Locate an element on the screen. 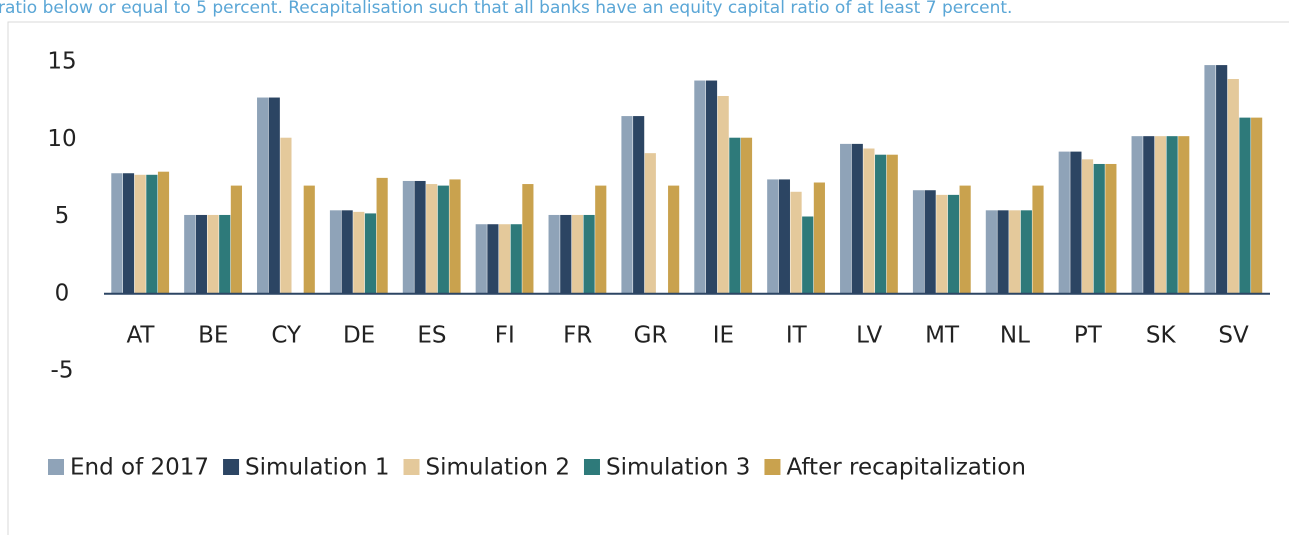  y-tick-label: 15 is located at coordinates (61, 62).